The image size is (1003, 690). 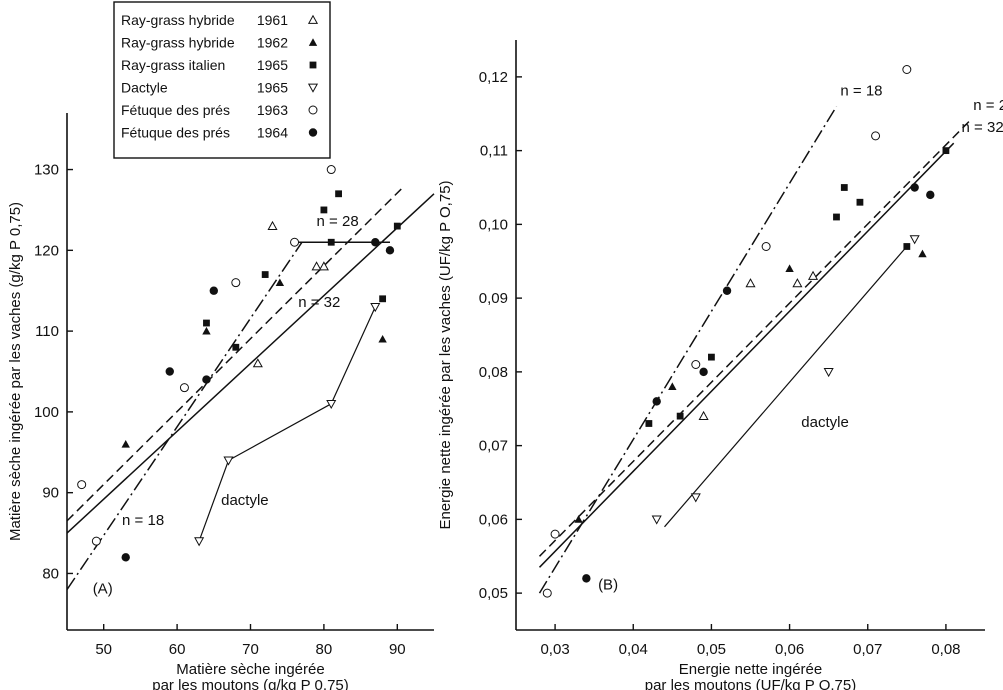 What do you see at coordinates (250, 683) in the screenshot?
I see `panel-a-x-label-2: par les moutons (g/kg P 0,75)` at bounding box center [250, 683].